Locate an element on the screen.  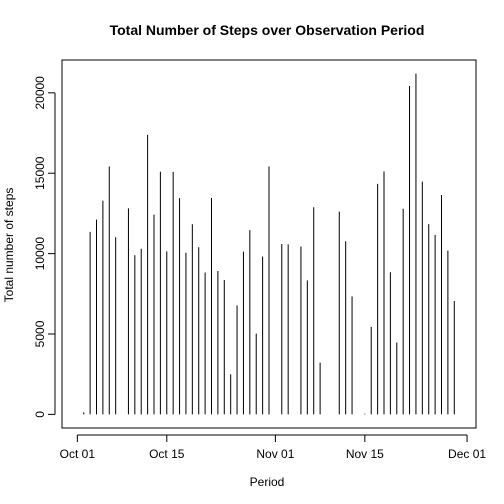
y-tick-label: 5000 is located at coordinates (40, 333).